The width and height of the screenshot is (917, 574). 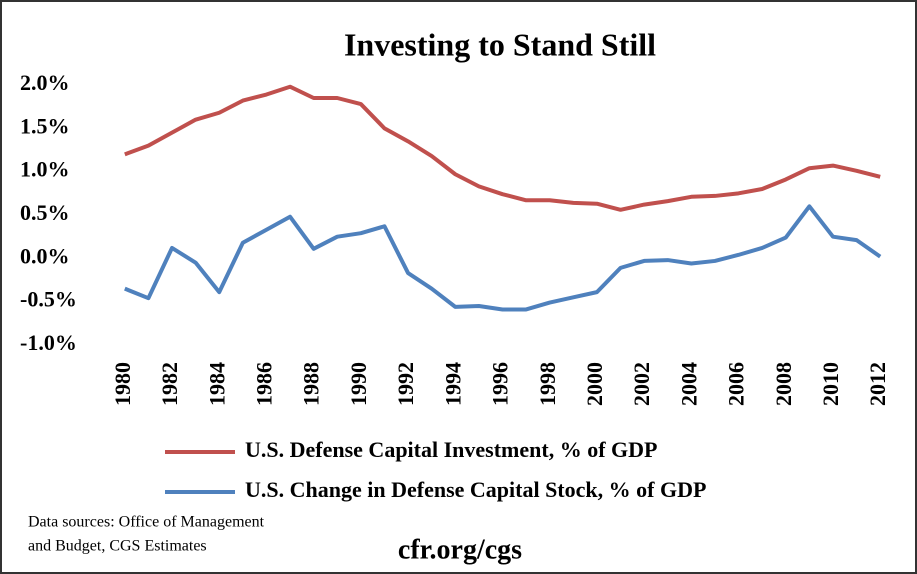 What do you see at coordinates (358, 384) in the screenshot?
I see `x-tick-label: 1990` at bounding box center [358, 384].